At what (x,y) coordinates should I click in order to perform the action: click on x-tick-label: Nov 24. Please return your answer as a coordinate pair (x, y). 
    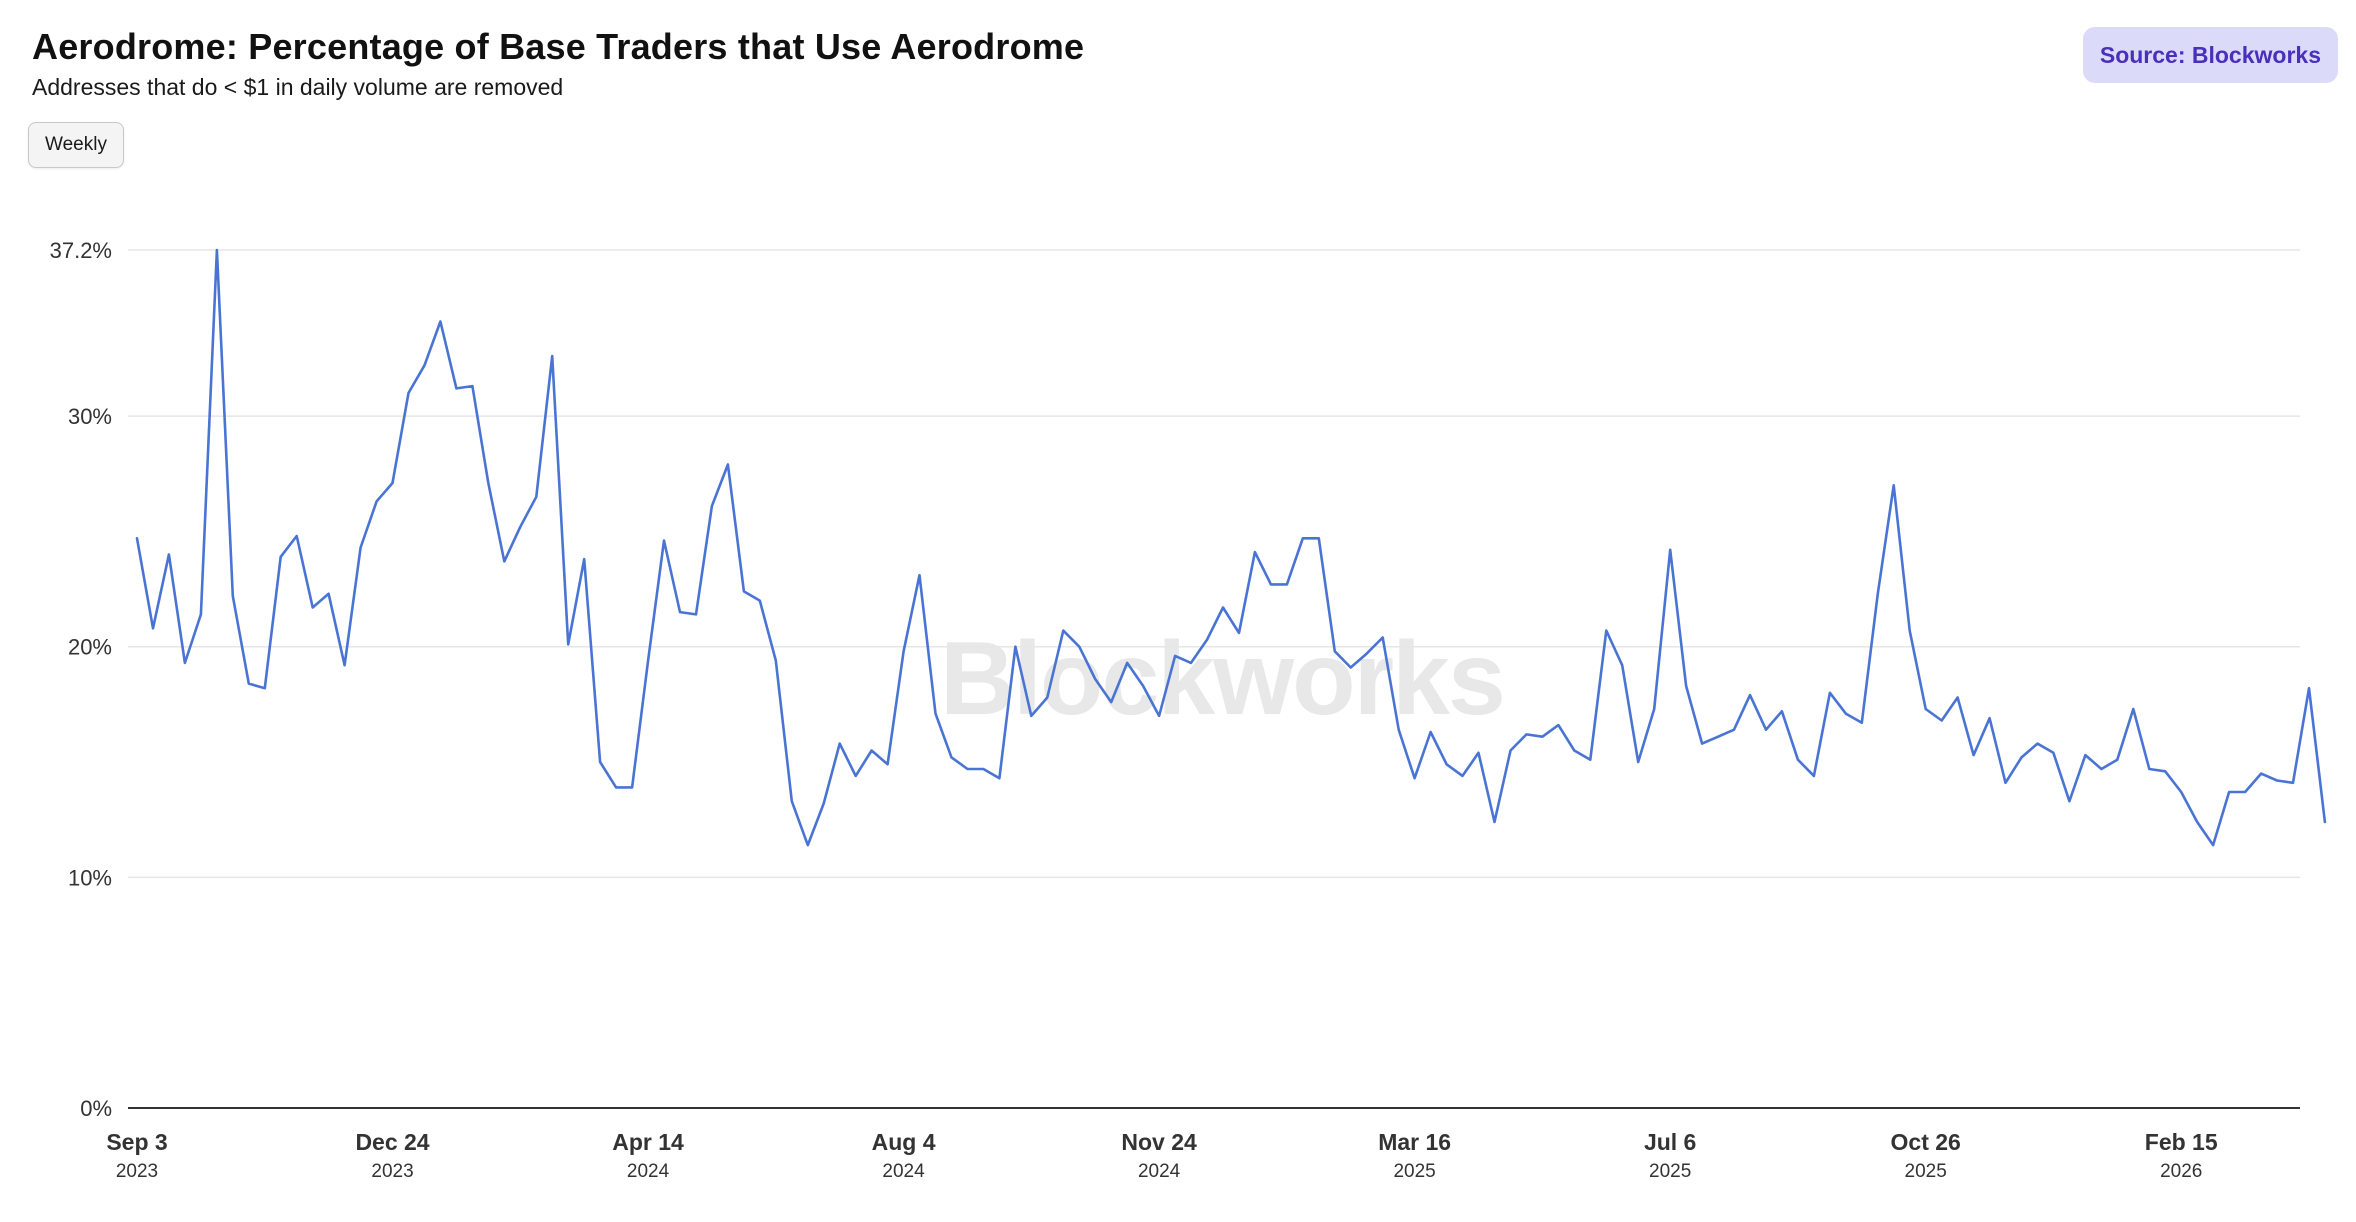
    Looking at the image, I should click on (1159, 1142).